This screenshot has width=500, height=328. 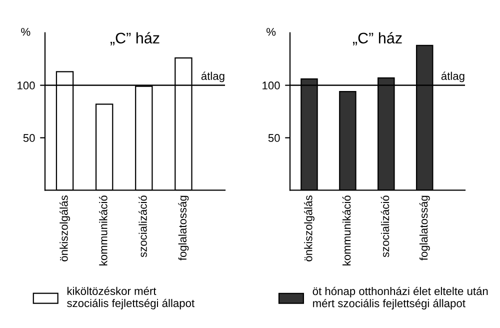 I want to click on legend-label: kiköltözéskor mért szociális fejlettségi állapot, so click(x=130, y=298).